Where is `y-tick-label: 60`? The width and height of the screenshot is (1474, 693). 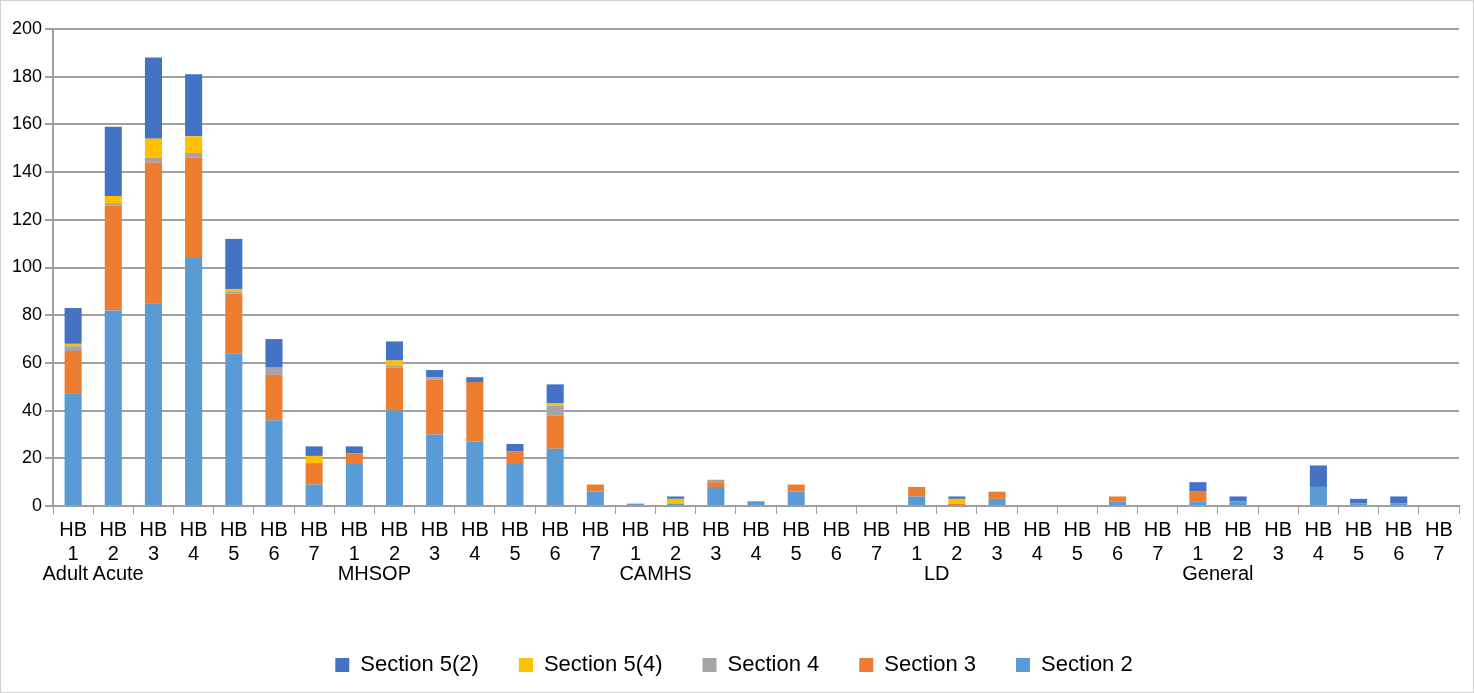 y-tick-label: 60 is located at coordinates (32, 361).